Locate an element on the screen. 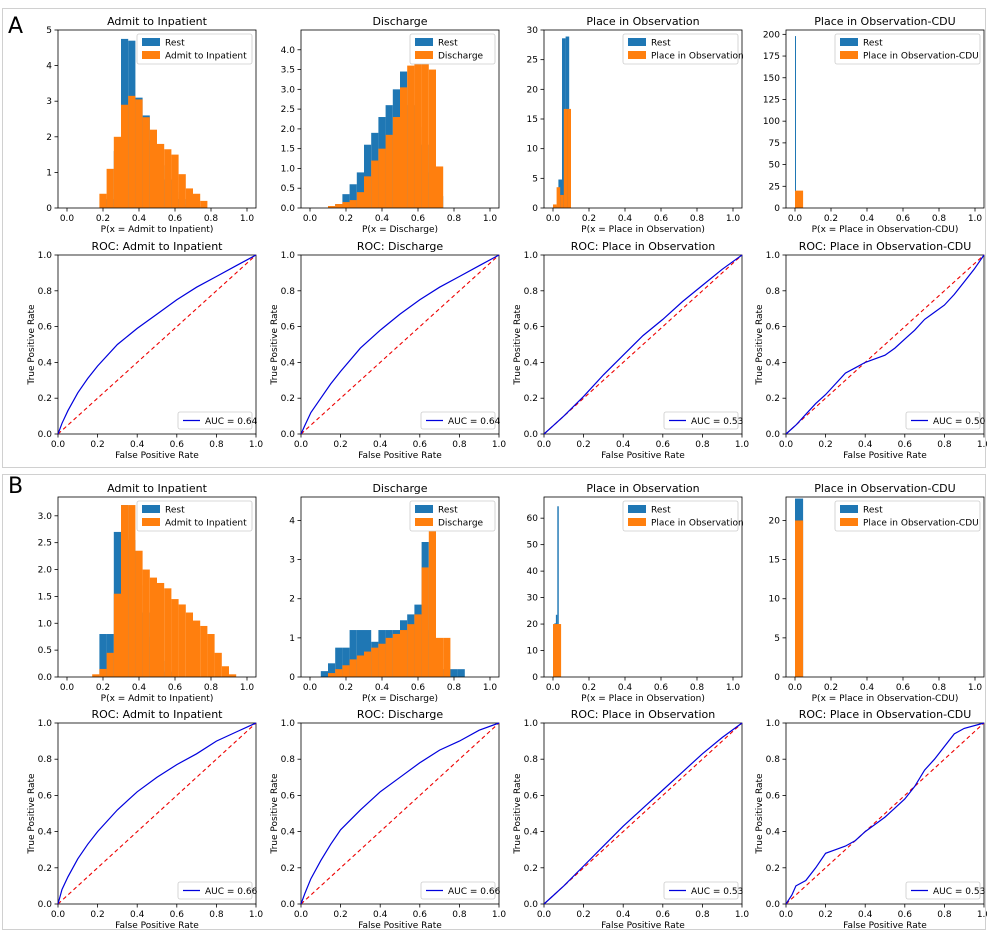 The height and width of the screenshot is (932, 987). panel-b-chart-5-auc-label: AUC = 0.66 is located at coordinates (474, 892).